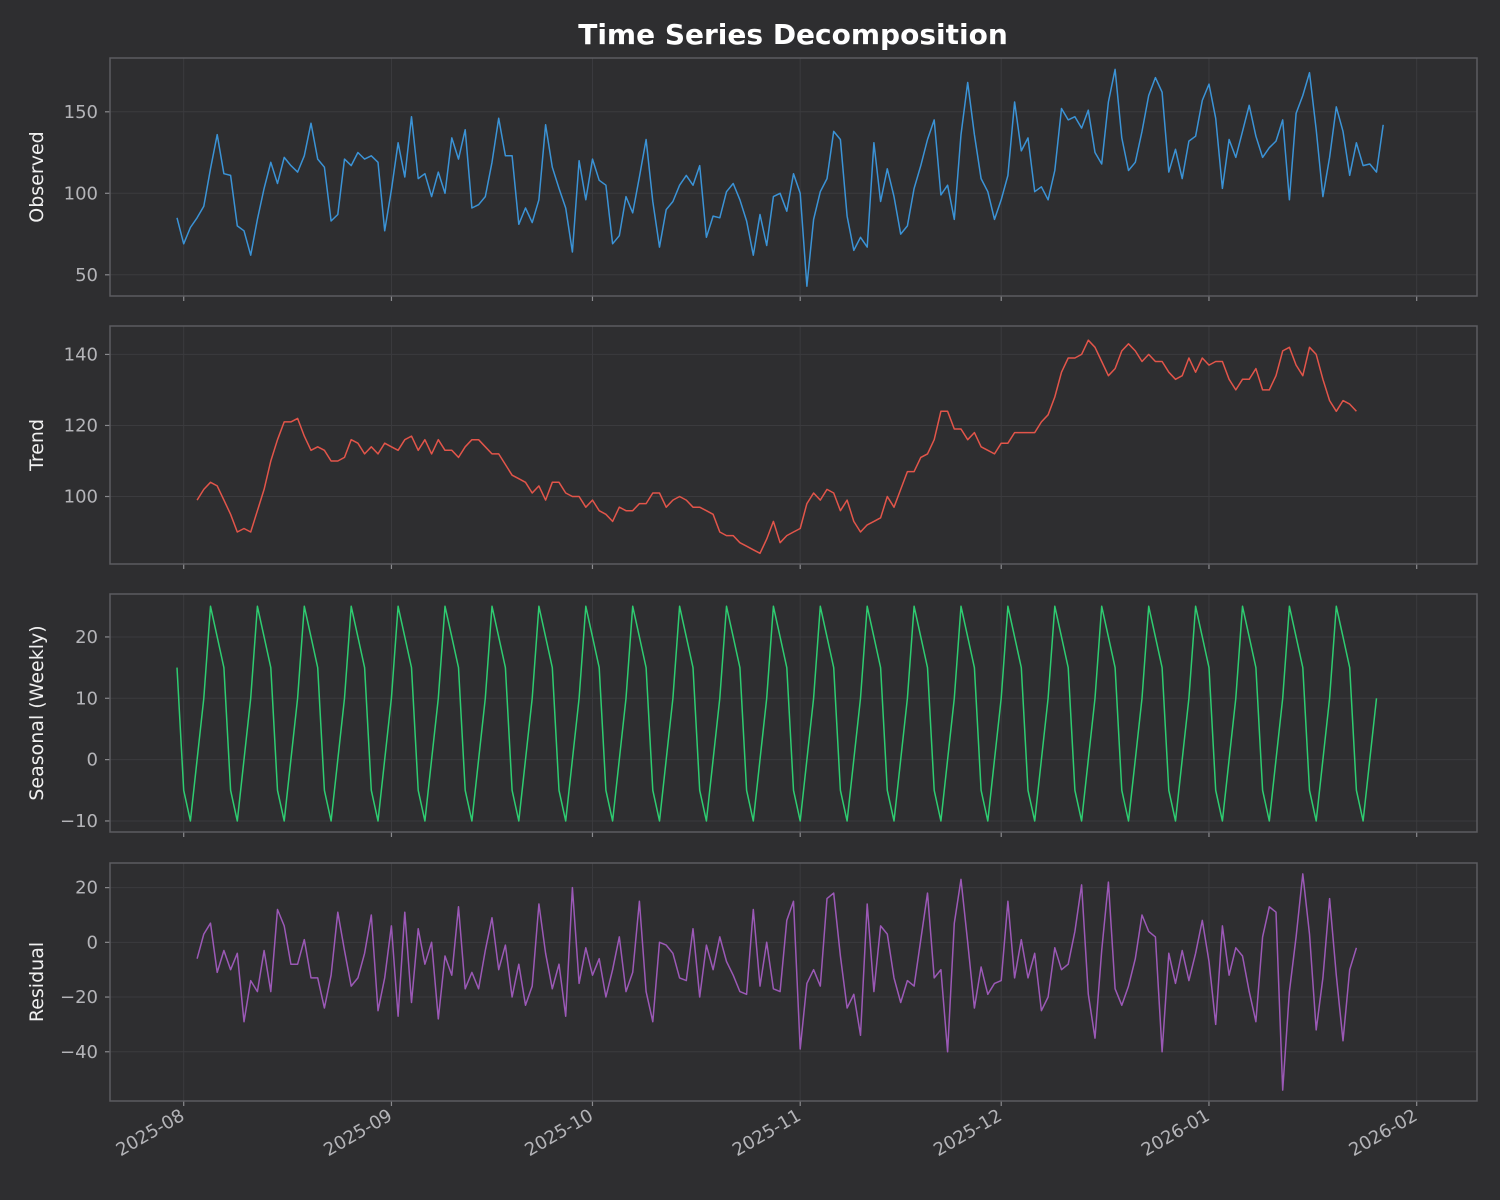 The image size is (1500, 1200). Describe the element at coordinates (81, 112) in the screenshot. I see `y-tick-label: 150` at that location.